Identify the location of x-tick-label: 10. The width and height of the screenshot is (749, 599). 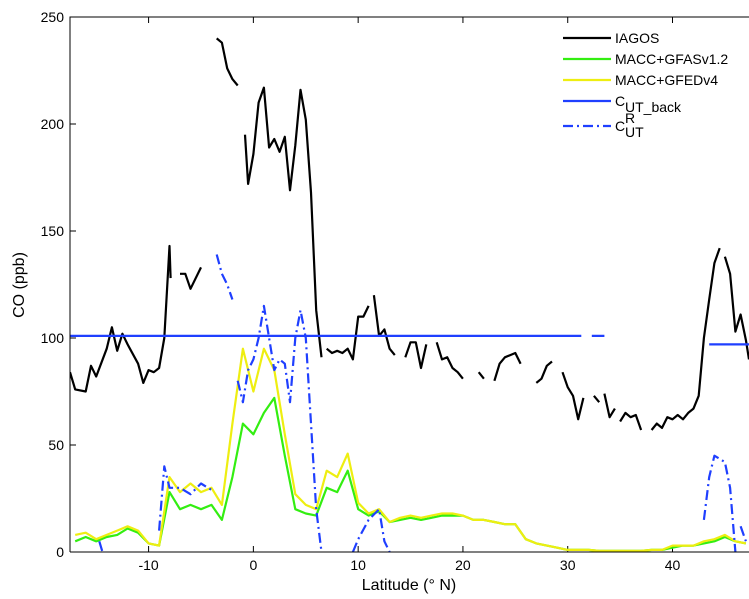
(358, 565).